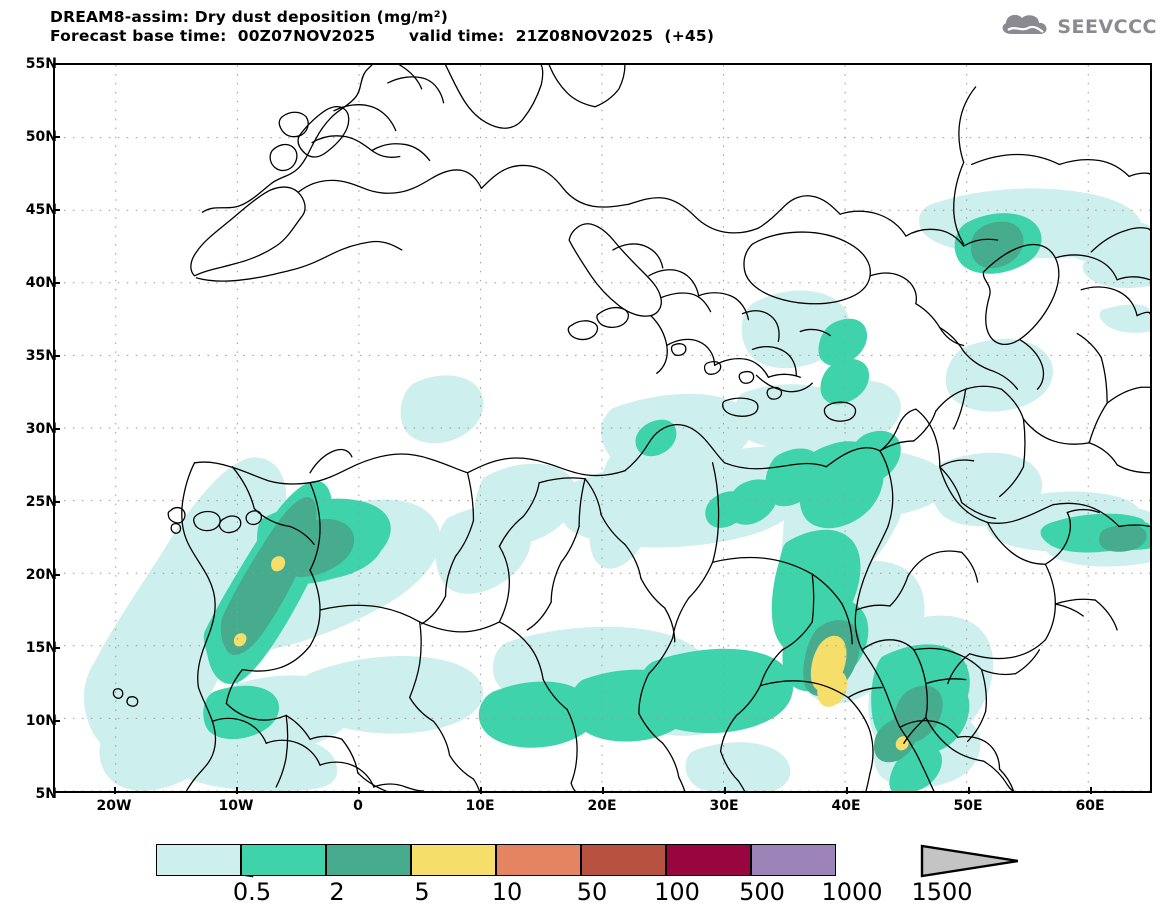 The height and width of the screenshot is (907, 1165). Describe the element at coordinates (602, 806) in the screenshot. I see `x-tick-label: 20E` at that location.